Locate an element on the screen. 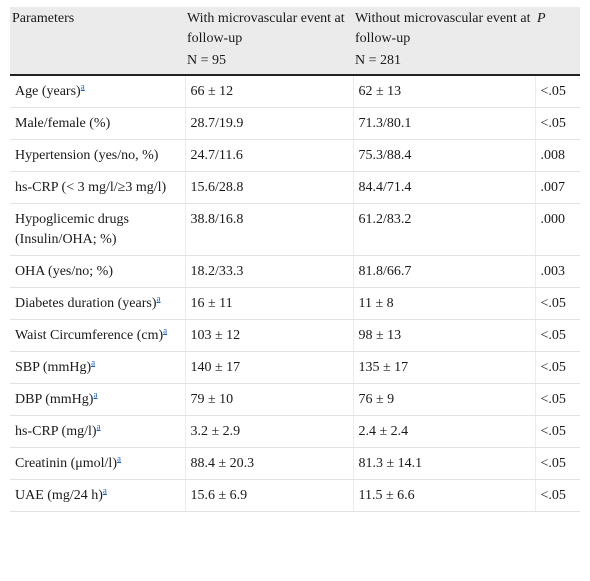 This screenshot has height=581, width=590. cell-parameter: Creatinin (μmol/l)a is located at coordinates (97, 463).